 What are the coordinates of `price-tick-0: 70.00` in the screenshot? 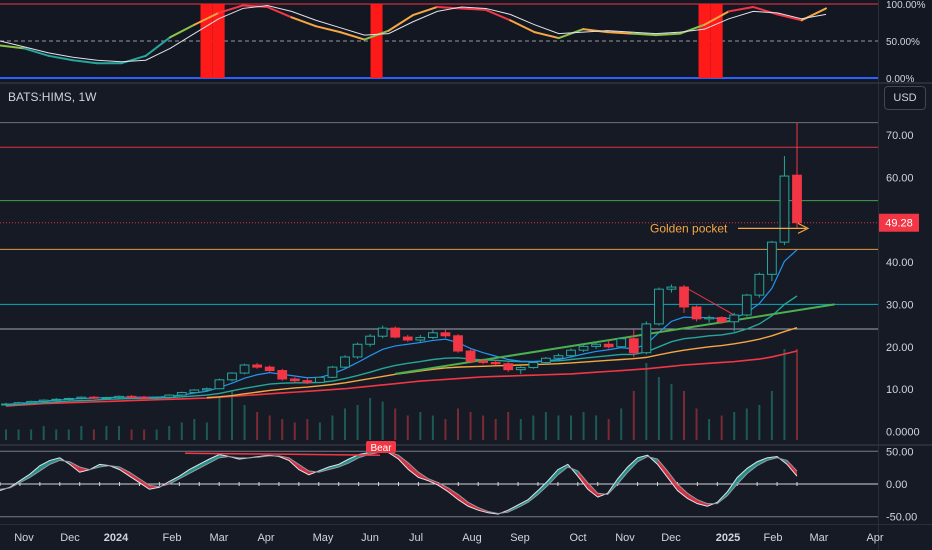 It's located at (900, 136).